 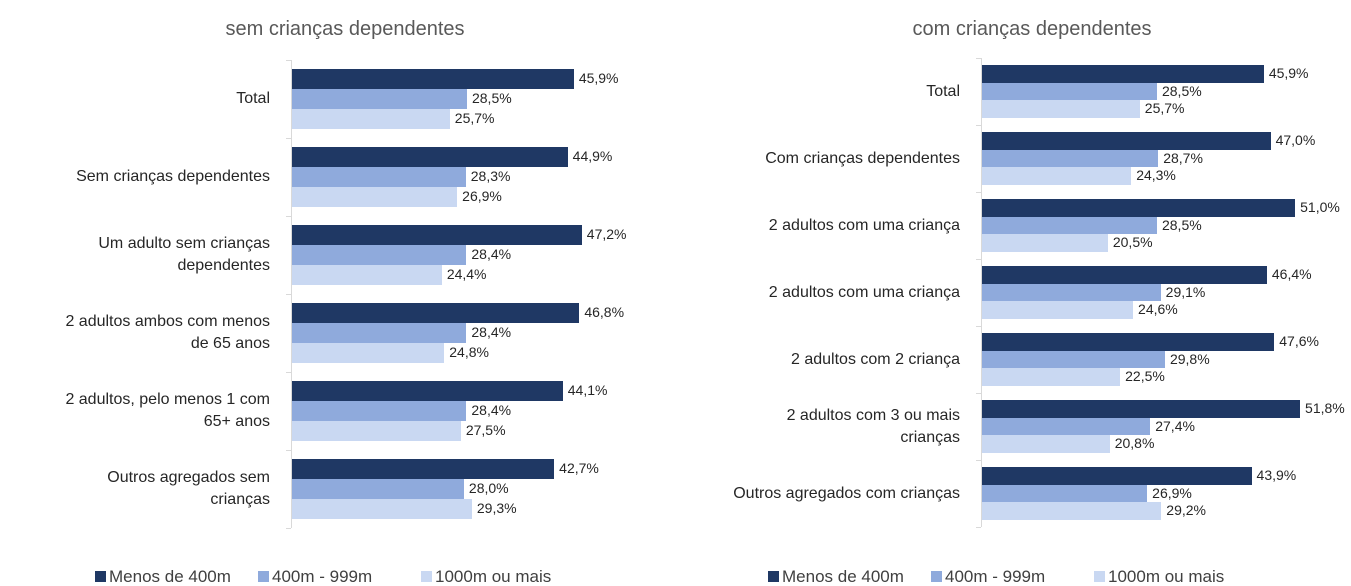 What do you see at coordinates (587, 390) in the screenshot?
I see `value-label: 44,1%` at bounding box center [587, 390].